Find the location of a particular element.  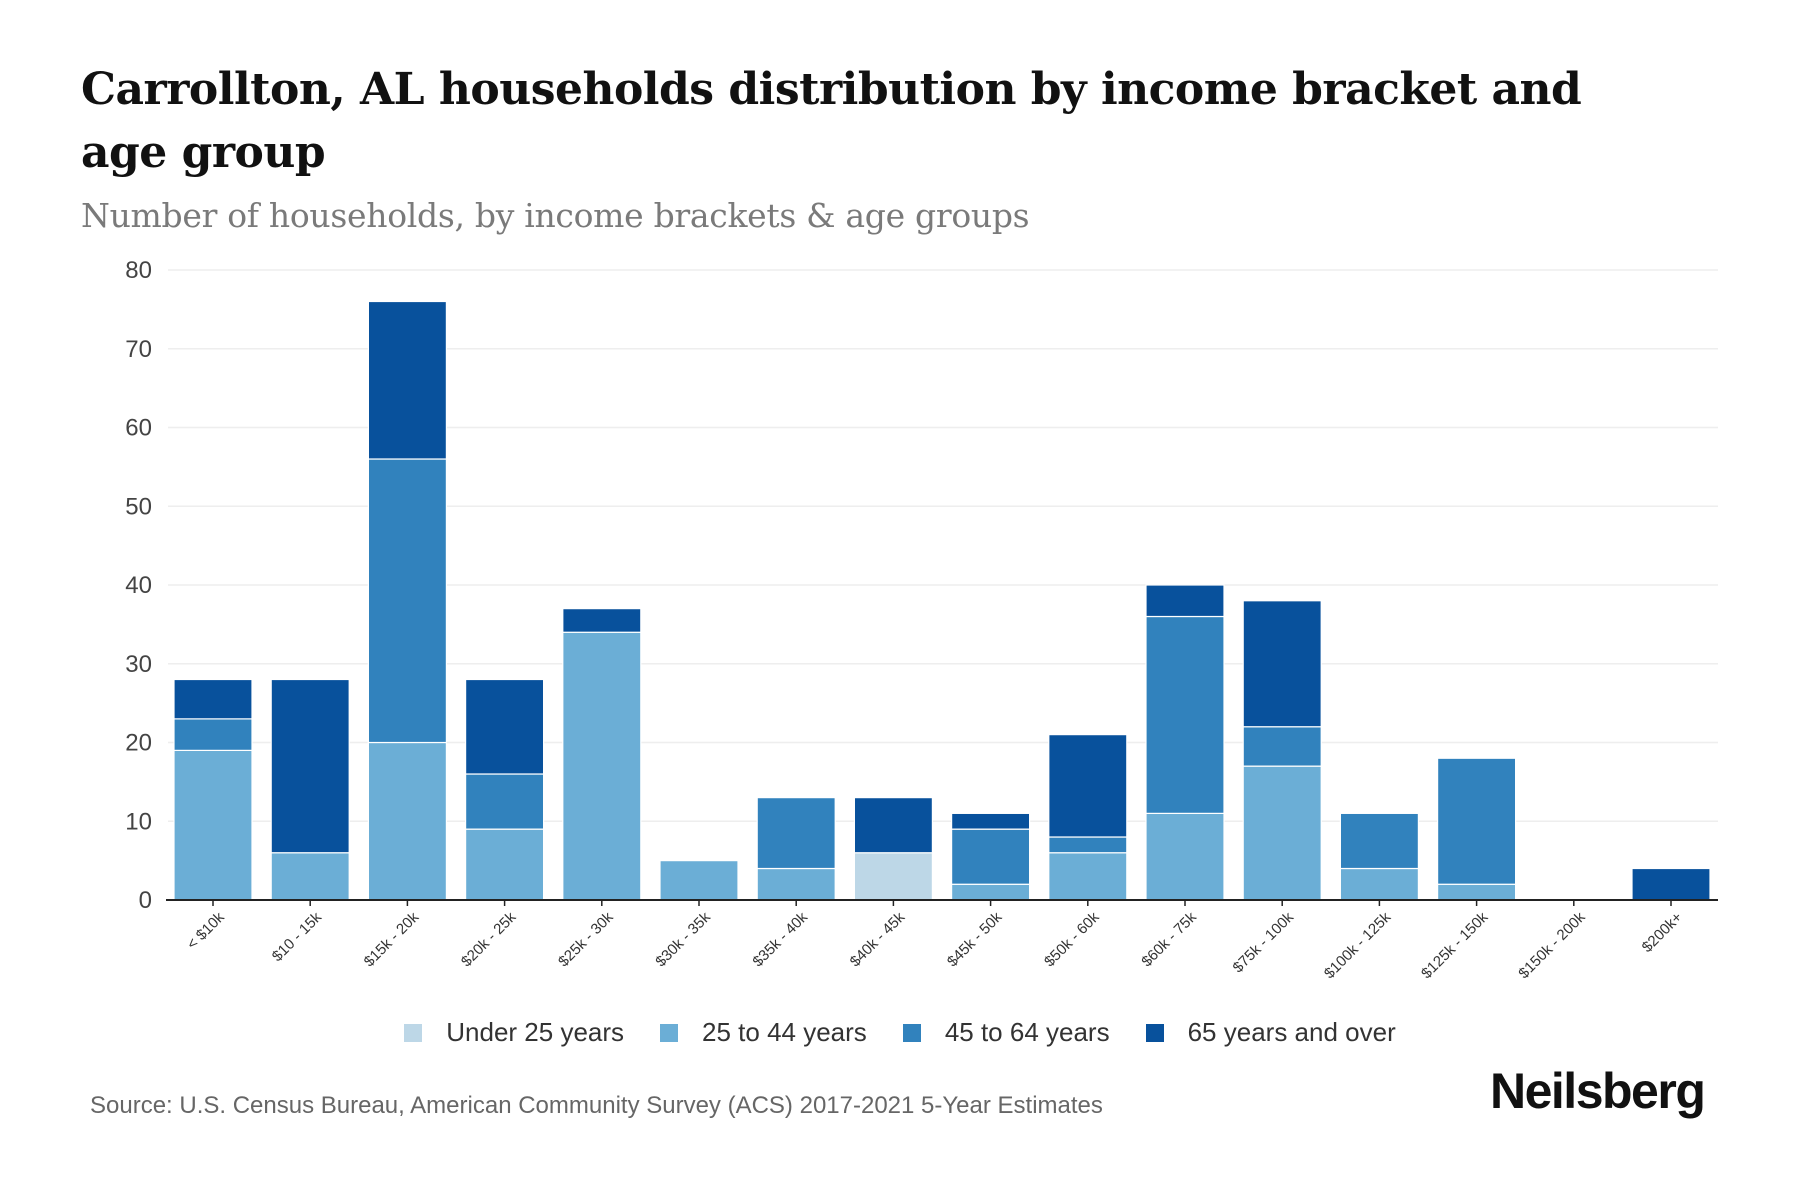

x-tick-label: $100k - 125k is located at coordinates (1358, 945).